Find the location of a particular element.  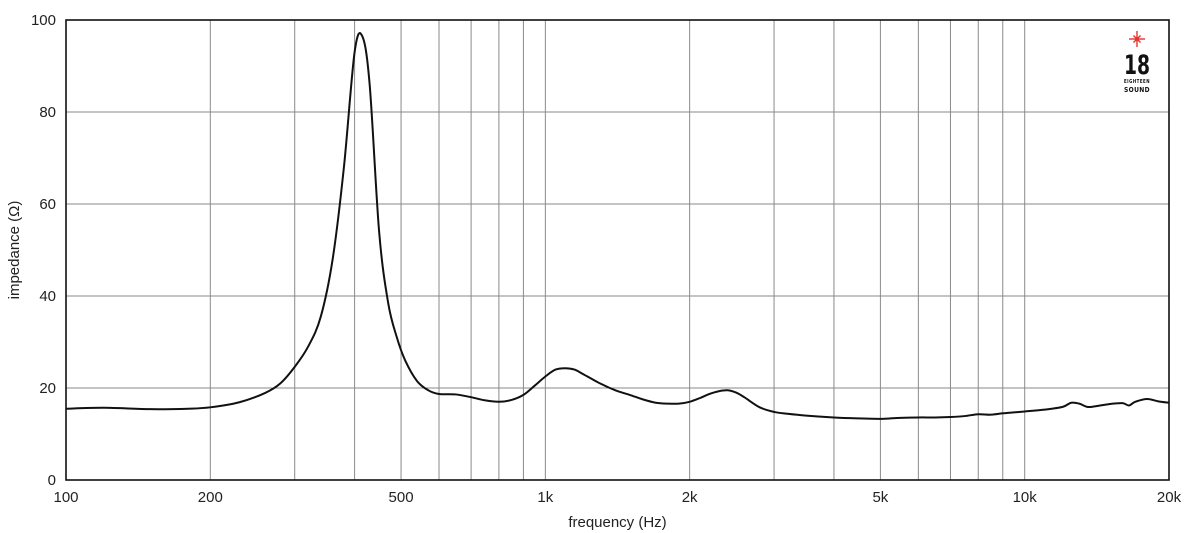

x-tick-label: 500 is located at coordinates (401, 497).